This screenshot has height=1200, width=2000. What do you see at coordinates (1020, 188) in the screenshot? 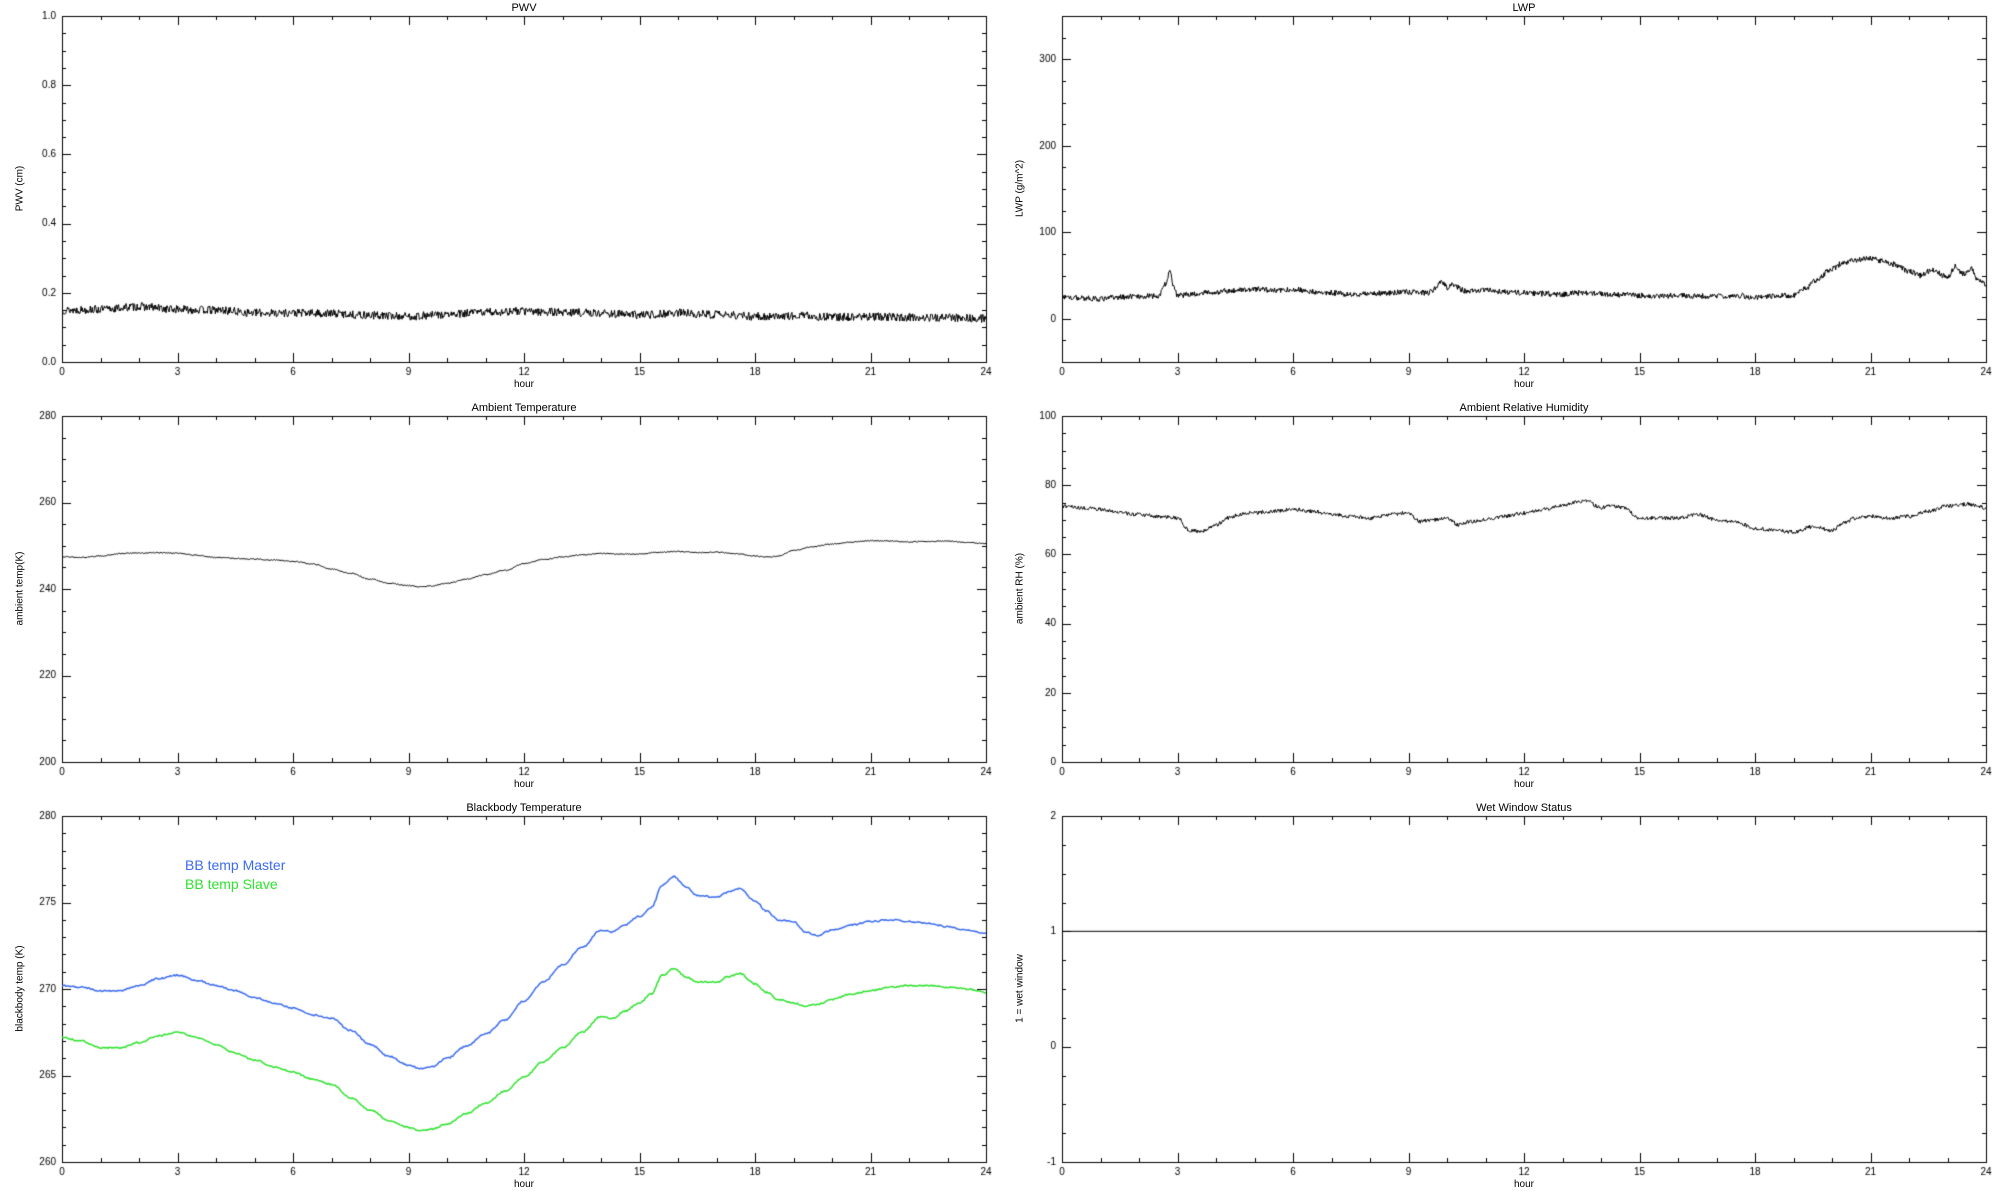
I see `lwp-y-axis-label: LWP (g/m^2)` at bounding box center [1020, 188].